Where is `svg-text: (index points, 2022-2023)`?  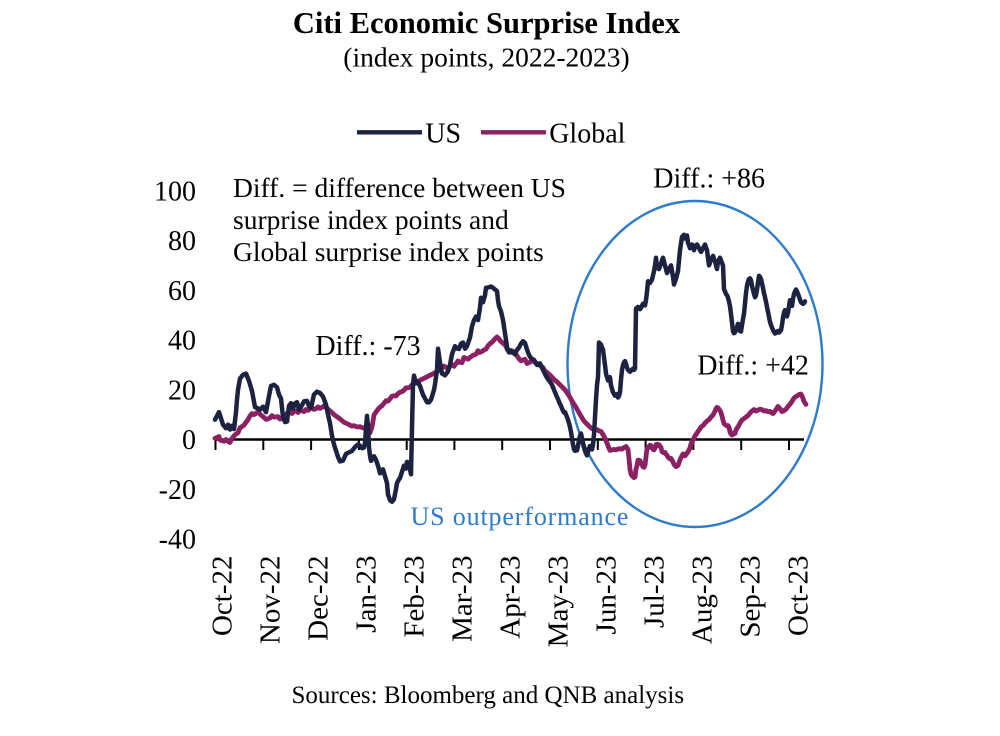 svg-text: (index points, 2022-2023) is located at coordinates (486, 57).